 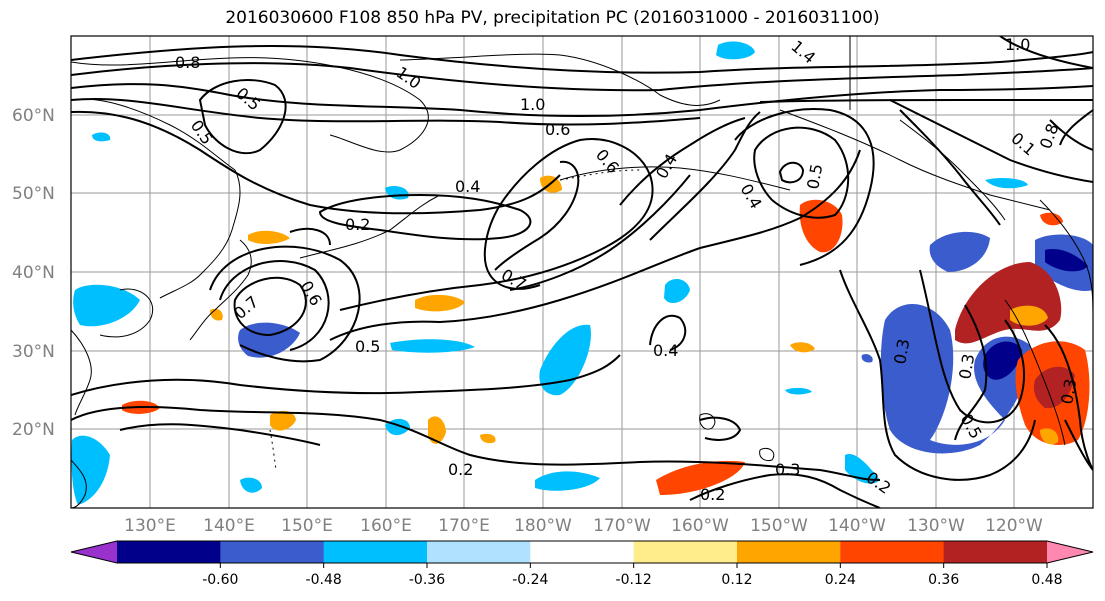 I want to click on lat-label: 40°N, so click(x=33, y=273).